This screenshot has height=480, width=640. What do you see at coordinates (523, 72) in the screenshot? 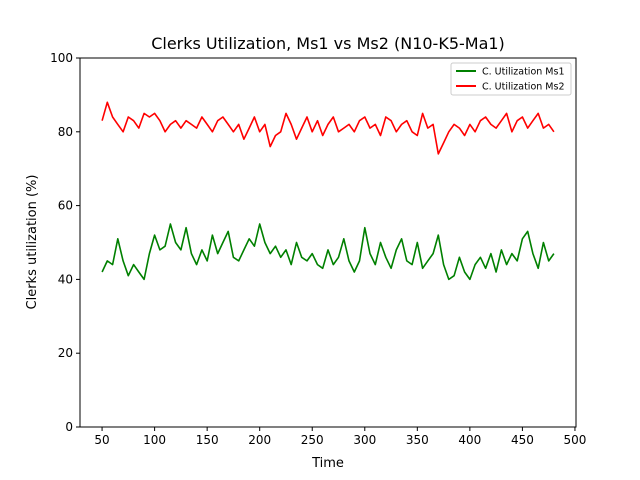
I see `legend-label-ms1: C. Utilization Ms1` at bounding box center [523, 72].